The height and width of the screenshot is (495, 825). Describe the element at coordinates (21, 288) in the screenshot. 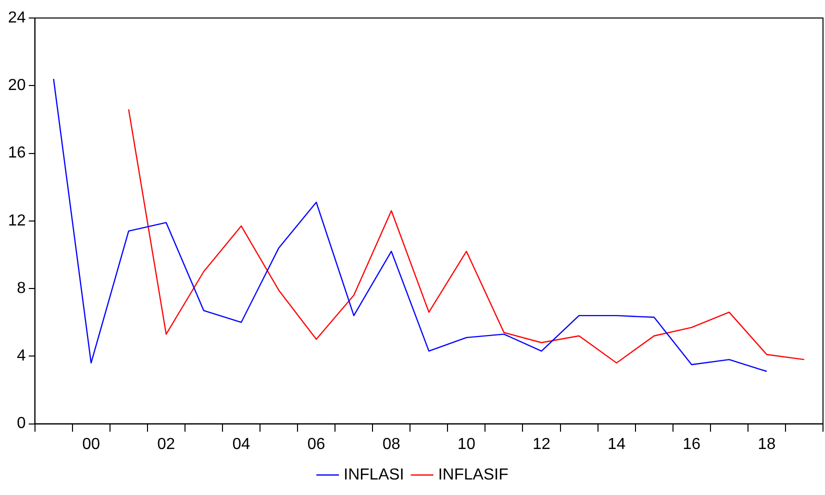

I see `y-tick-label: 8` at that location.